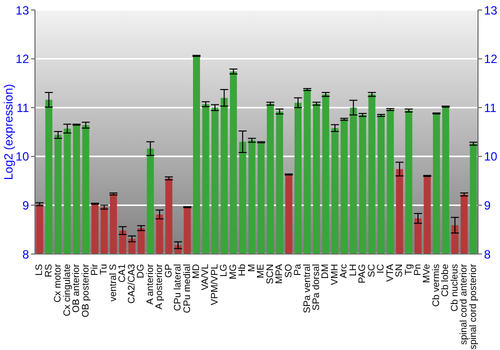 Image resolution: width=500 pixels, height=350 pixels. What do you see at coordinates (487, 254) in the screenshot?
I see `y2-tick-label: 8` at bounding box center [487, 254].